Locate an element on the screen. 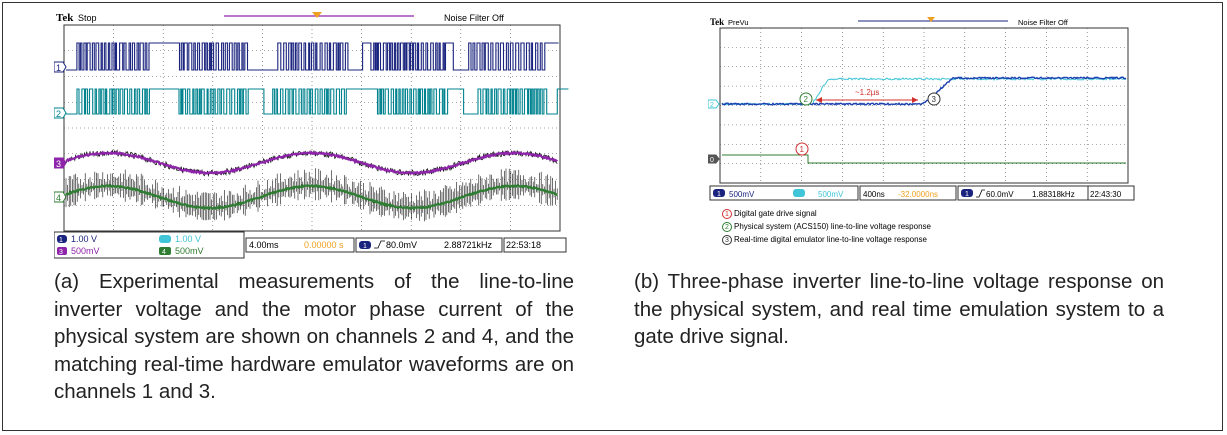 The image size is (1227, 435). emulator-response-trace is located at coordinates (924, 91).